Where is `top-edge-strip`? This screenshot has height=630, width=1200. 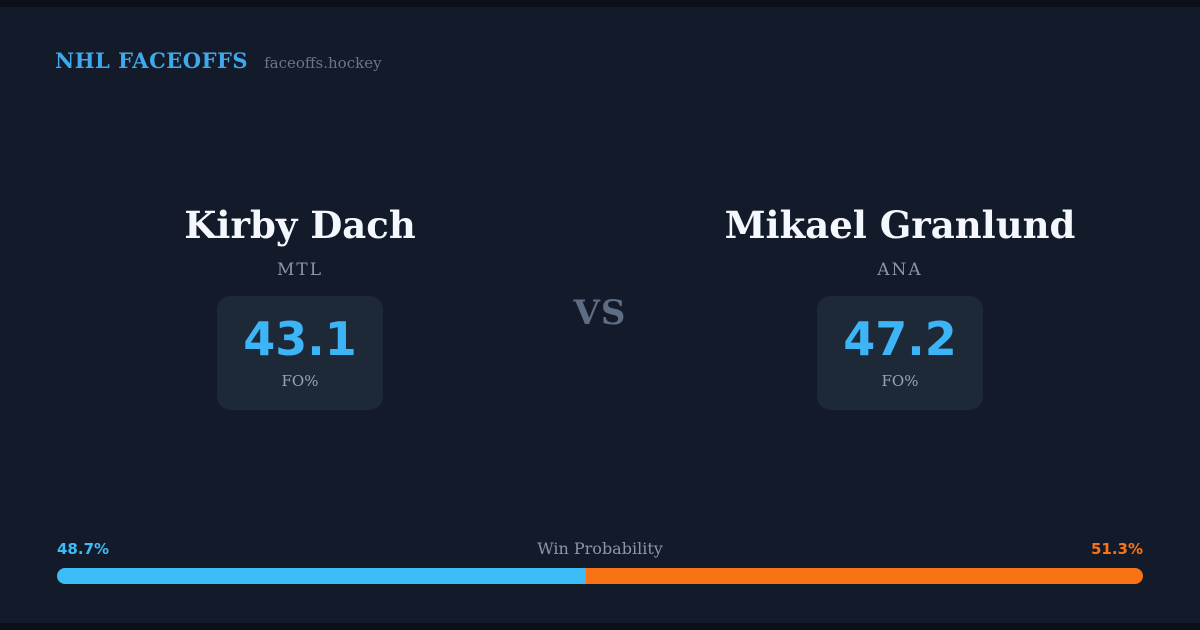 top-edge-strip is located at coordinates (600, 3).